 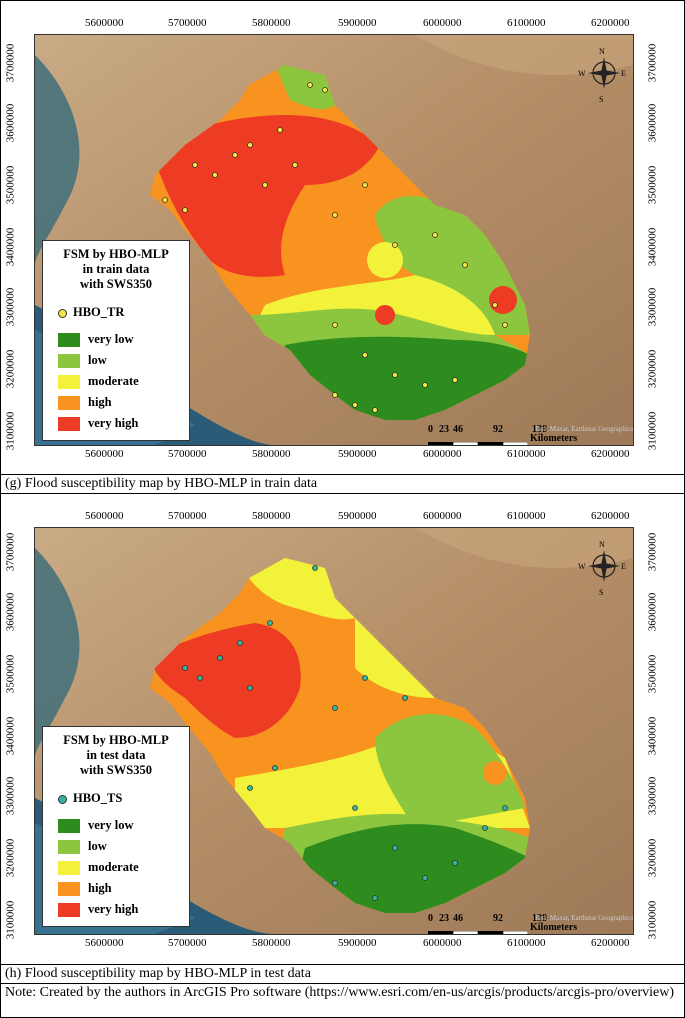 What do you see at coordinates (116, 269) in the screenshot?
I see `legend-title: in train data` at bounding box center [116, 269].